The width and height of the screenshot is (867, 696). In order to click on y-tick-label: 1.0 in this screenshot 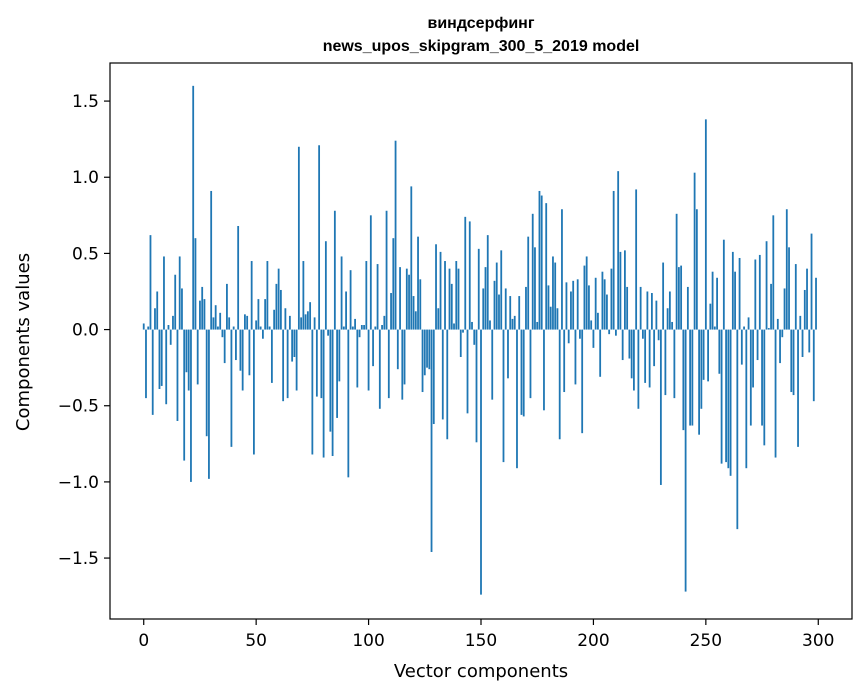, I will do `click(85, 178)`.